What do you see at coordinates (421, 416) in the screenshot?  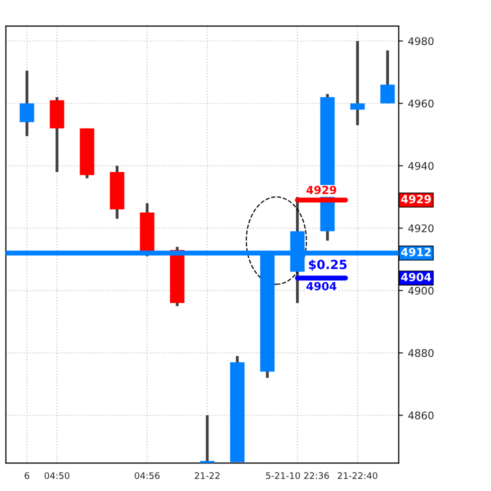 I see `y-tick-label: 4860` at bounding box center [421, 416].